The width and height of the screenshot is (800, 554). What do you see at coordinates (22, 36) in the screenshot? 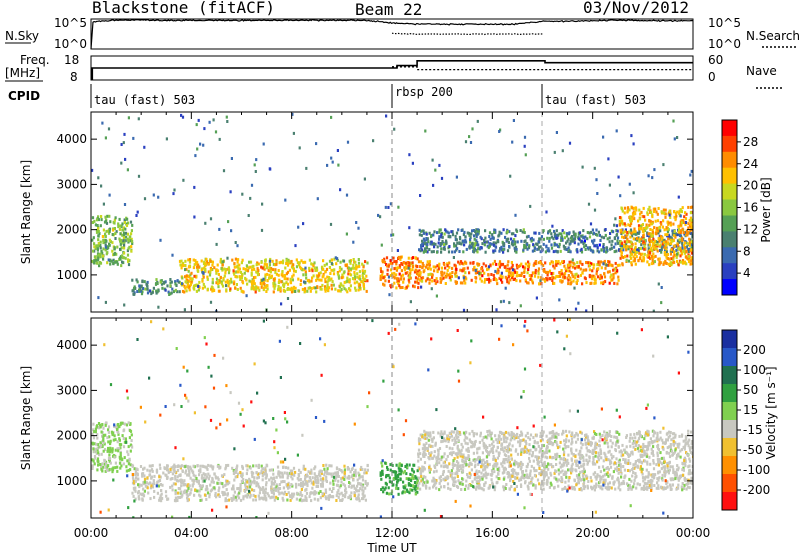
I see `nsky-label: N.Sky` at bounding box center [22, 36].